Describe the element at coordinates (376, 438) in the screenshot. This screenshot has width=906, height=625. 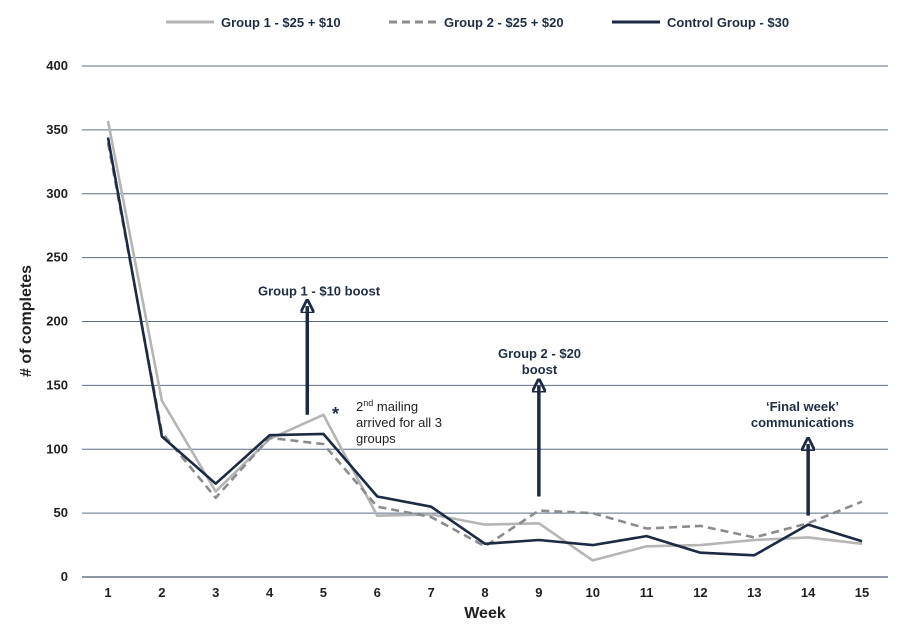
I see `note-line-3: groups` at that location.